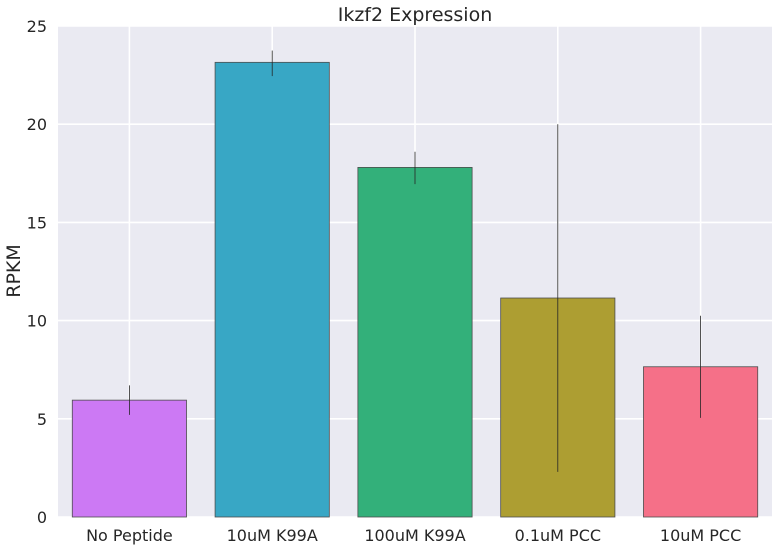 The image size is (779, 550). Describe the element at coordinates (558, 535) in the screenshot. I see `x-tick-label: 0.1uM PCC` at that location.